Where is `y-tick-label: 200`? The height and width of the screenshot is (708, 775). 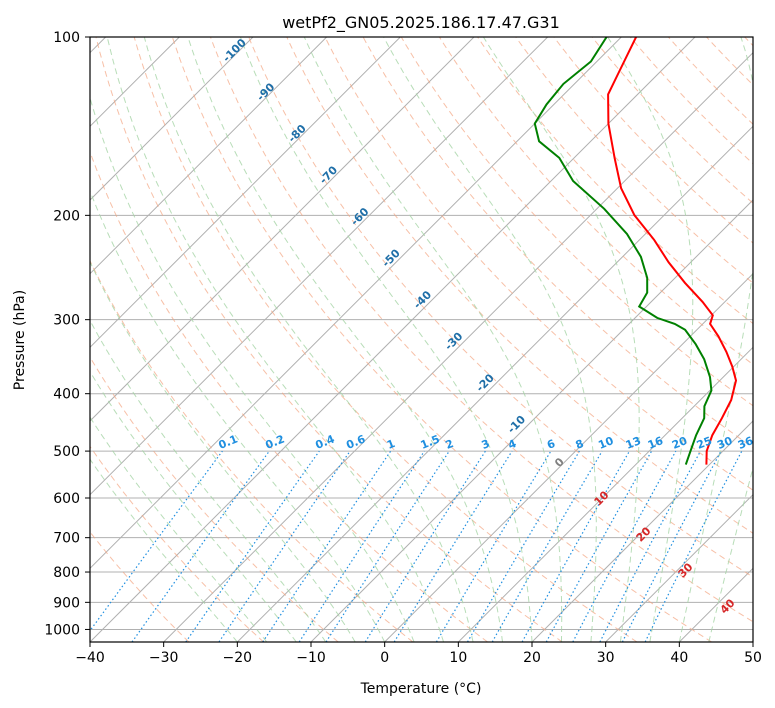 y-tick-label: 200 is located at coordinates (66, 216).